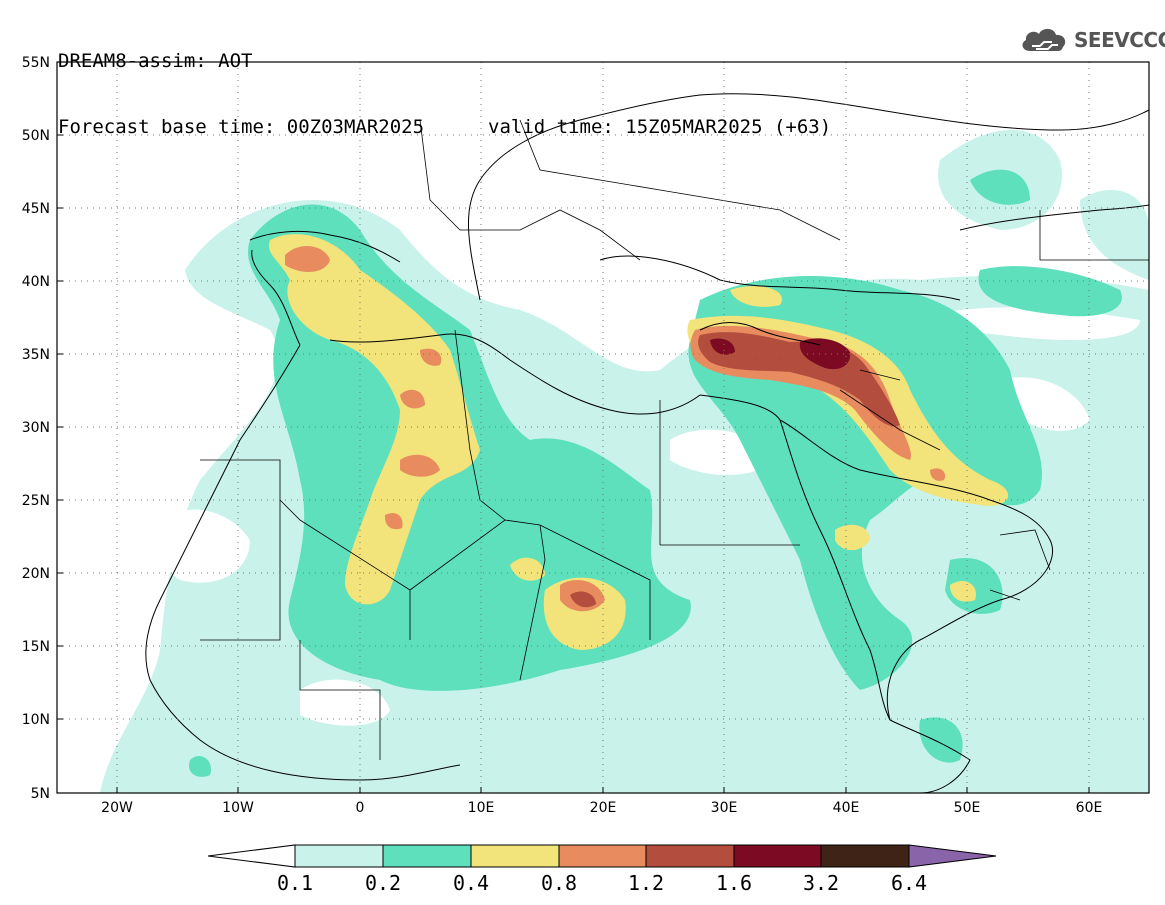  I want to click on cloud-icon, so click(1044, 39).